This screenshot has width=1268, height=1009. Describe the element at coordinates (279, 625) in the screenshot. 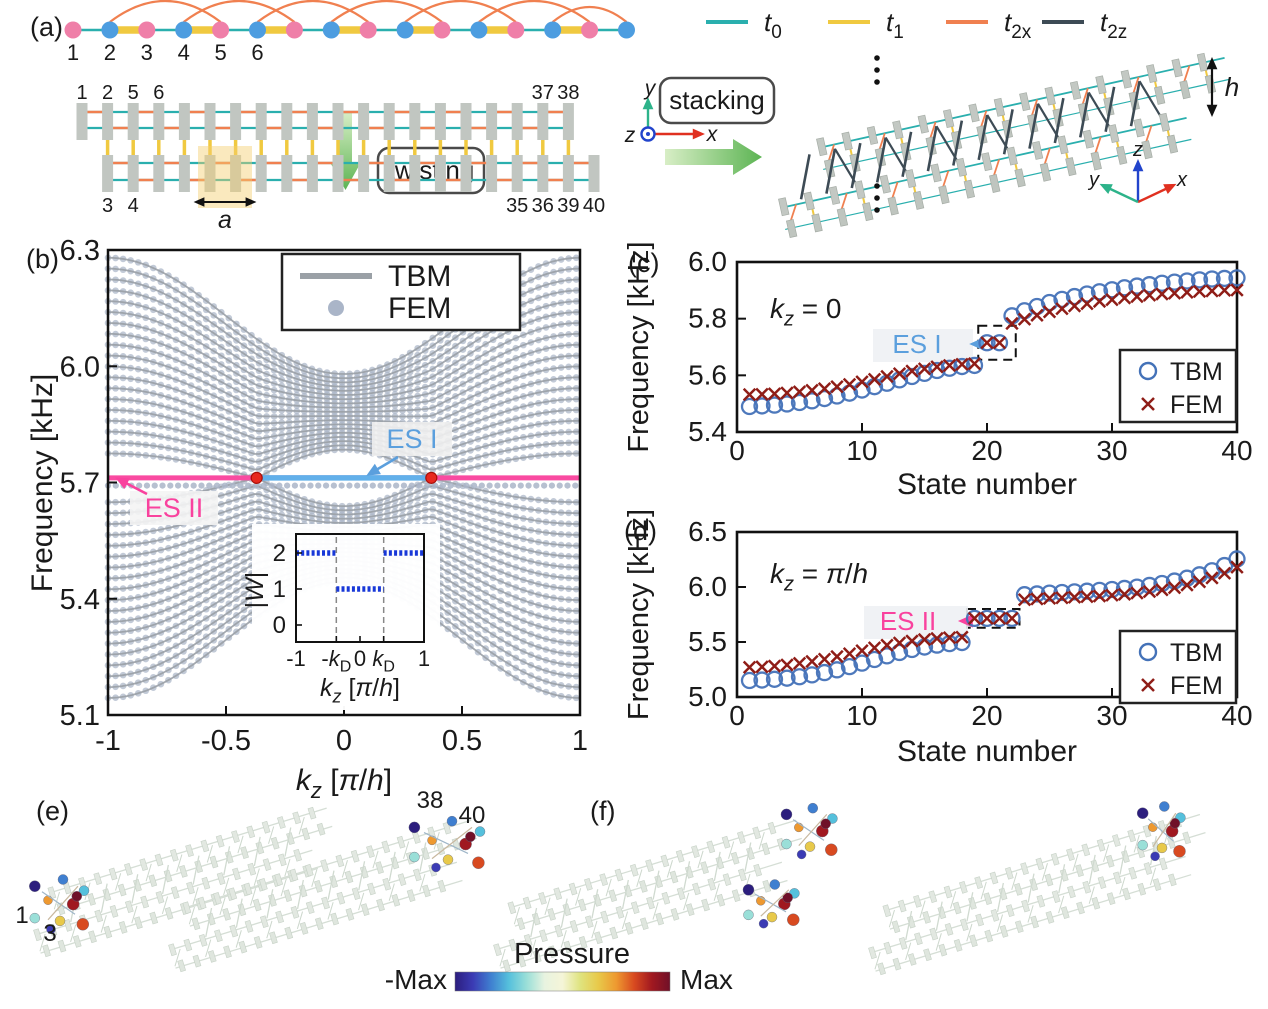

I see `inset-y-tick: 0` at that location.